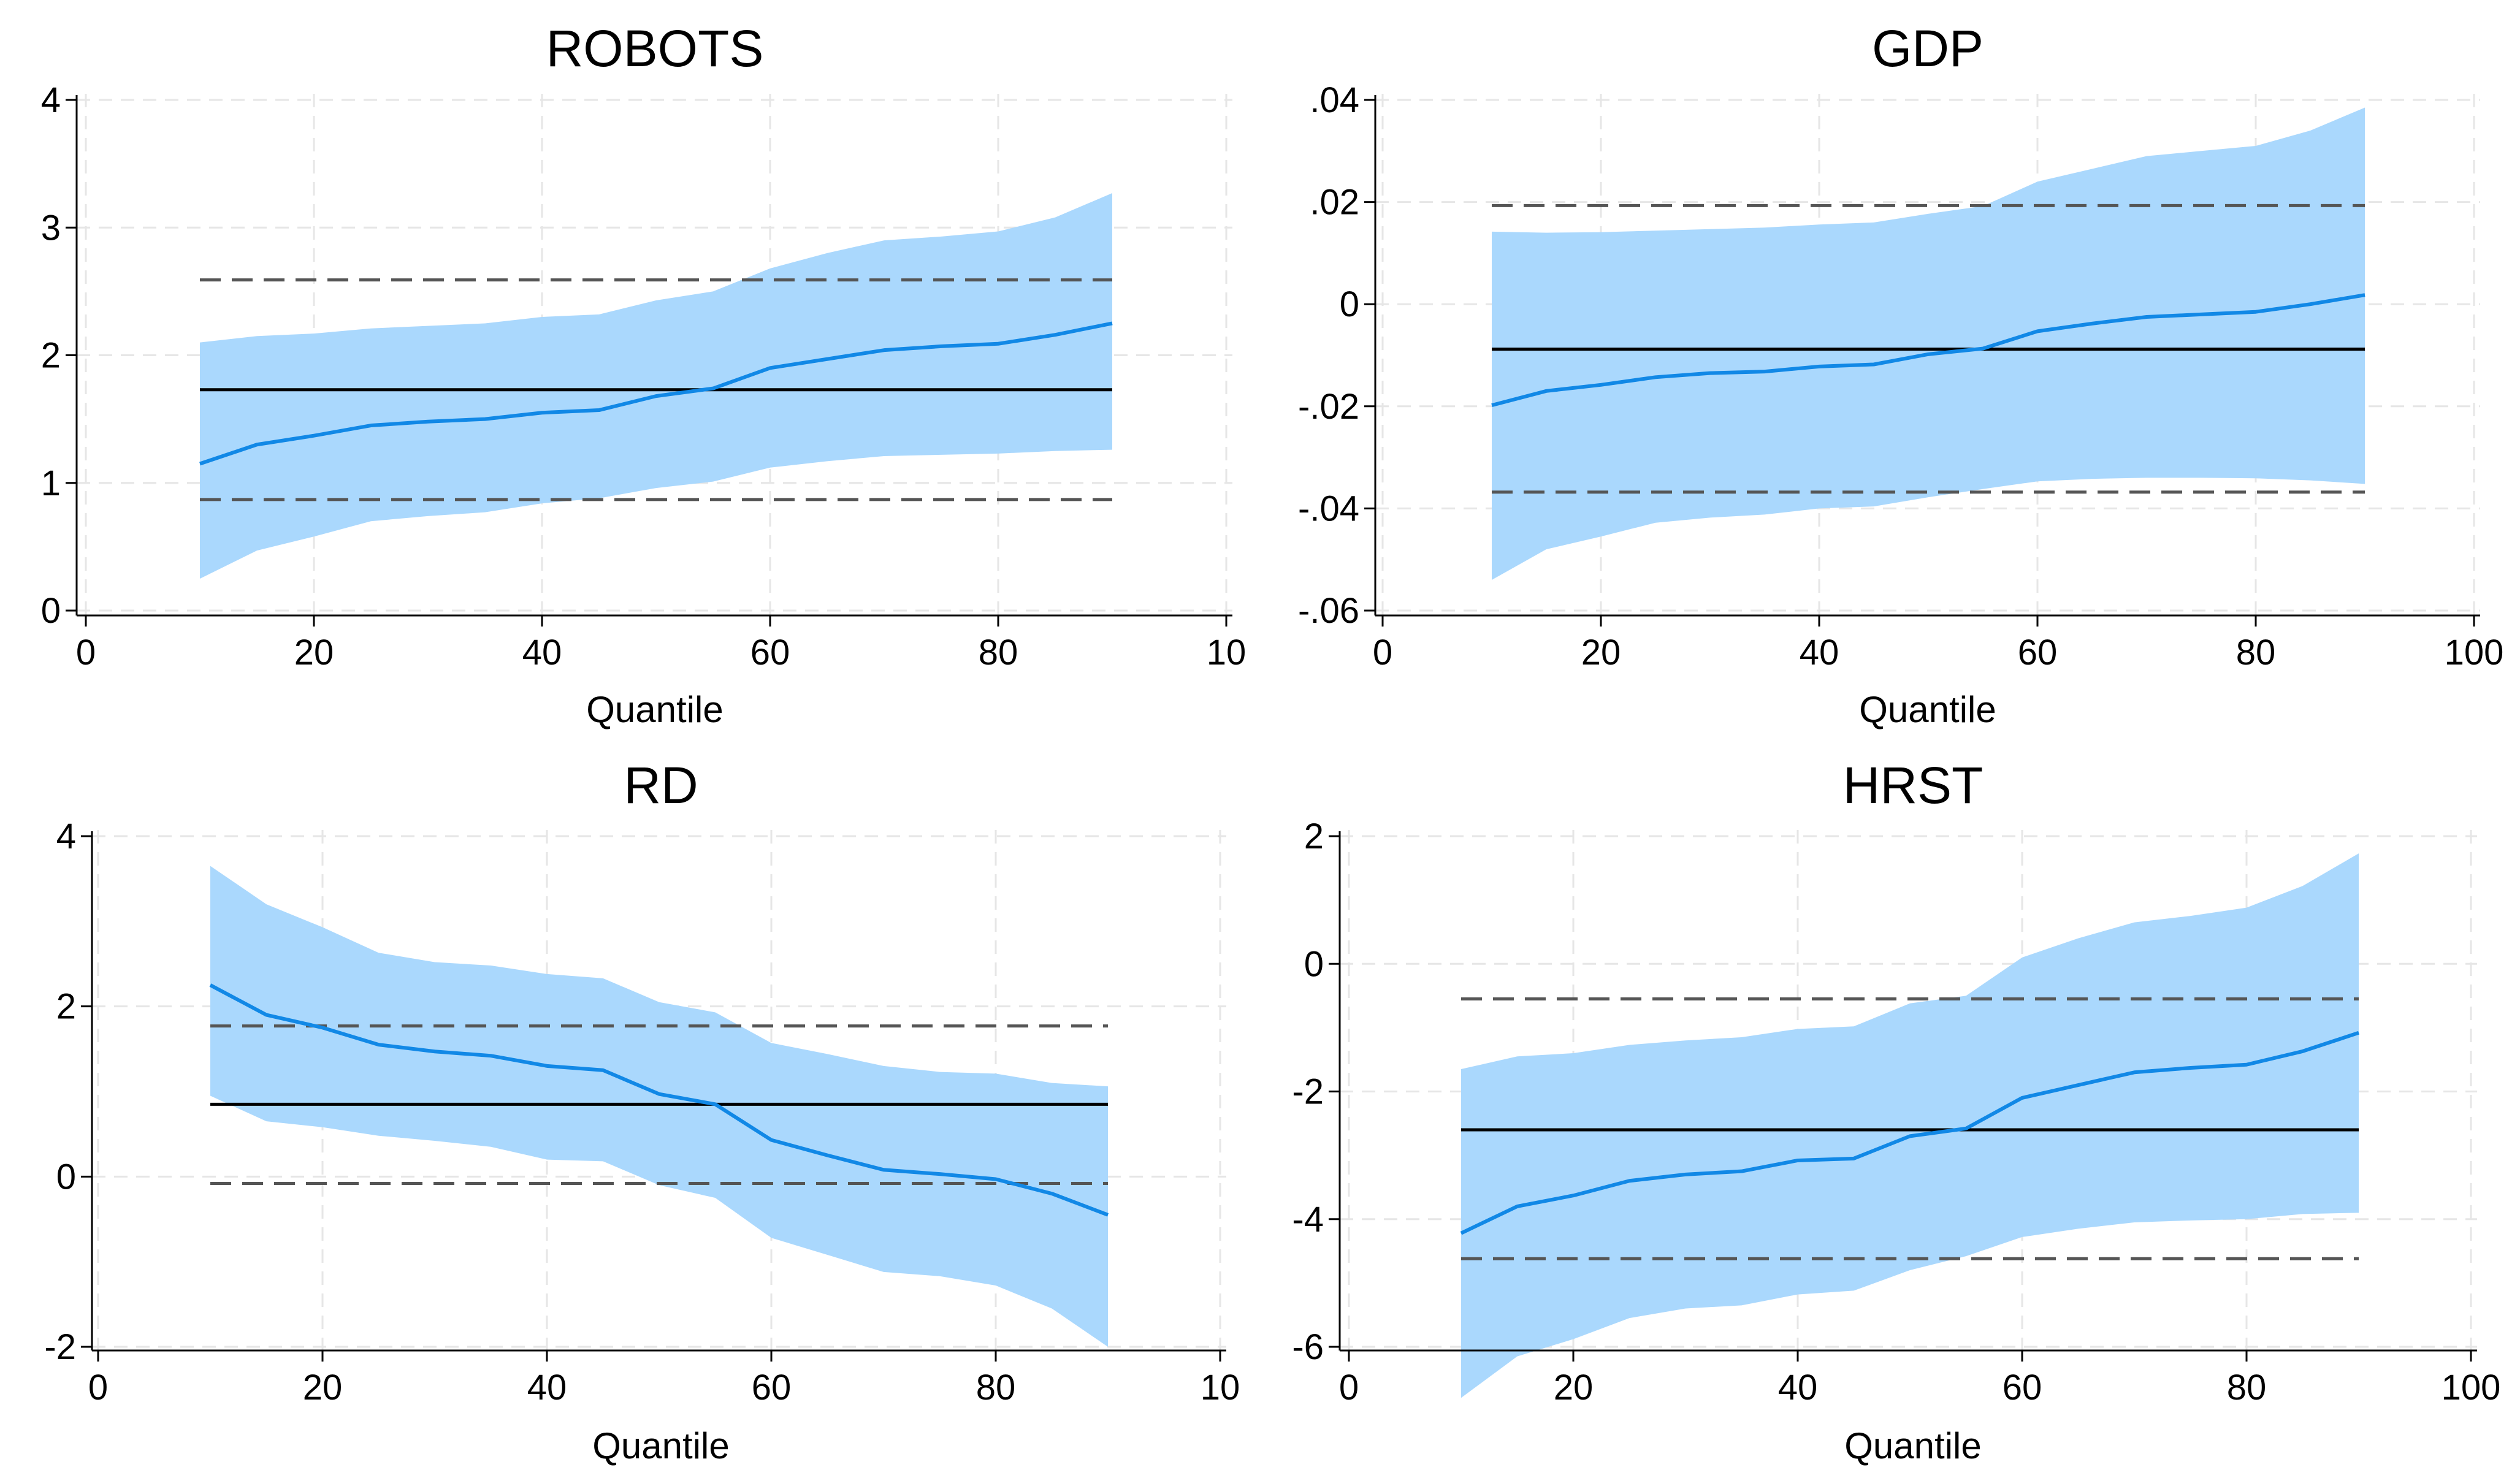 Image resolution: width=2520 pixels, height=1478 pixels. I want to click on y-tick-label: .02, so click(1334, 203).